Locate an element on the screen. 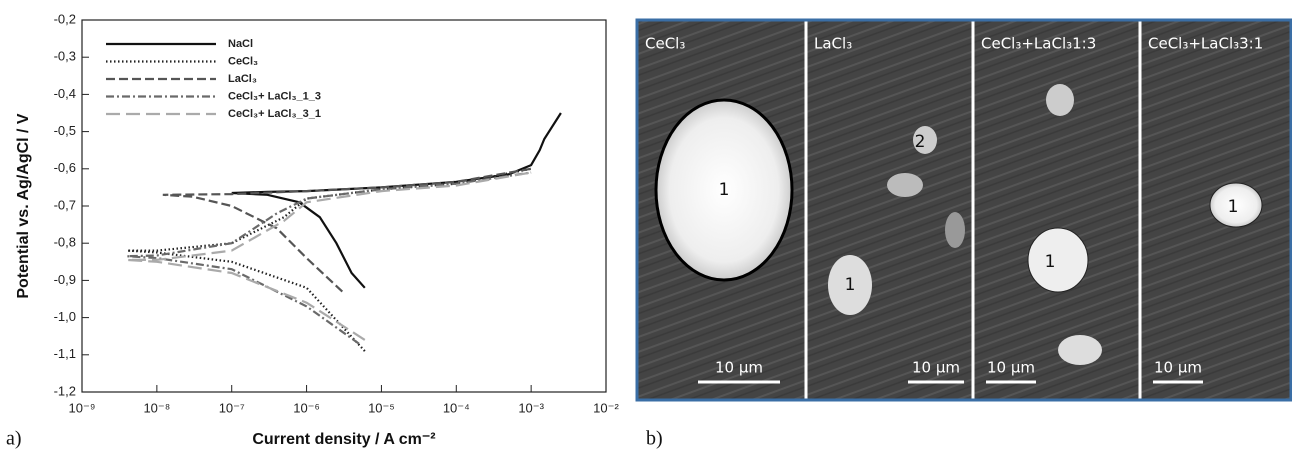 The image size is (1292, 452). x-tick-label: 10⁻⁹ is located at coordinates (82, 407).